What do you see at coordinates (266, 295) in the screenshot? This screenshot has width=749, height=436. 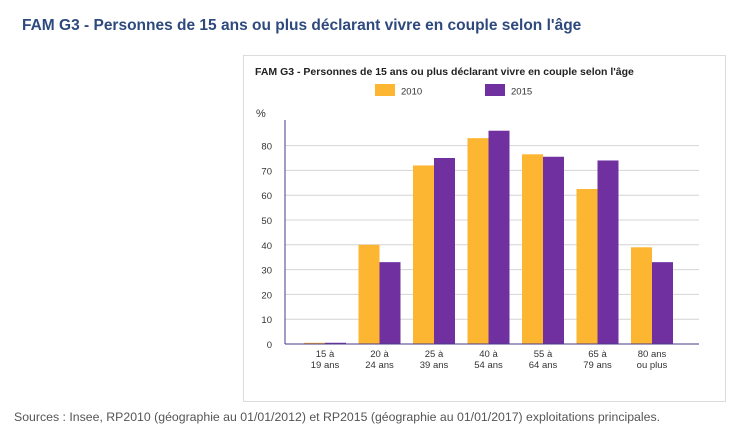 I see `y-tick-label: 20` at bounding box center [266, 295].